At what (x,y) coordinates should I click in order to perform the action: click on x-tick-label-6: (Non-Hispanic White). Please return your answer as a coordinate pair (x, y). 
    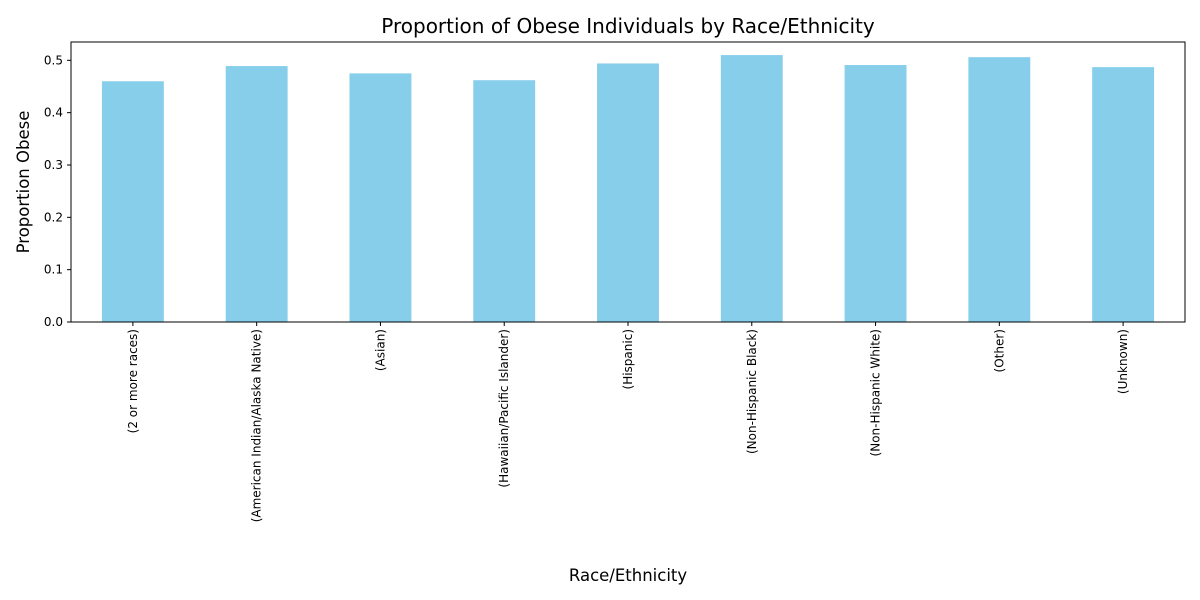
    Looking at the image, I should click on (876, 392).